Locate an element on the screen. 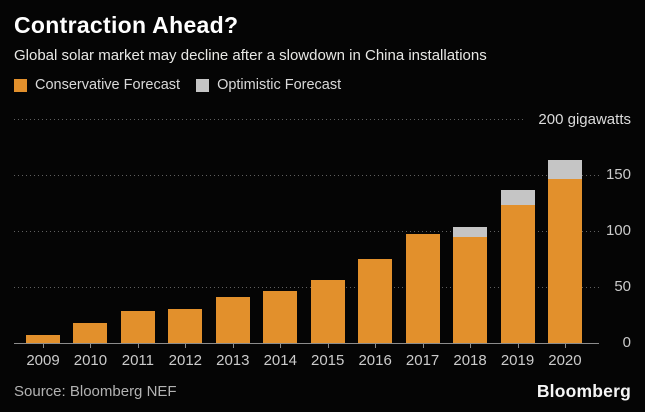  bar-2020 is located at coordinates (564, 251).